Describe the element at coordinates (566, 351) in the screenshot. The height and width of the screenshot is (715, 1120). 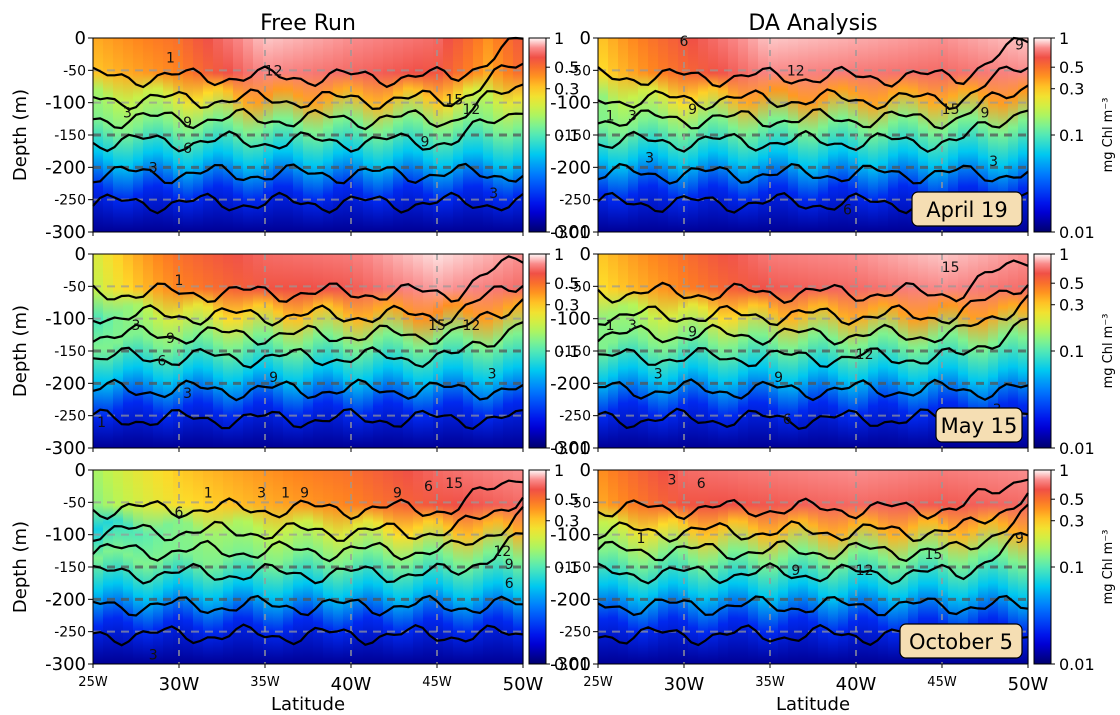
I see `colorbar-tick-label: 0.1` at that location.